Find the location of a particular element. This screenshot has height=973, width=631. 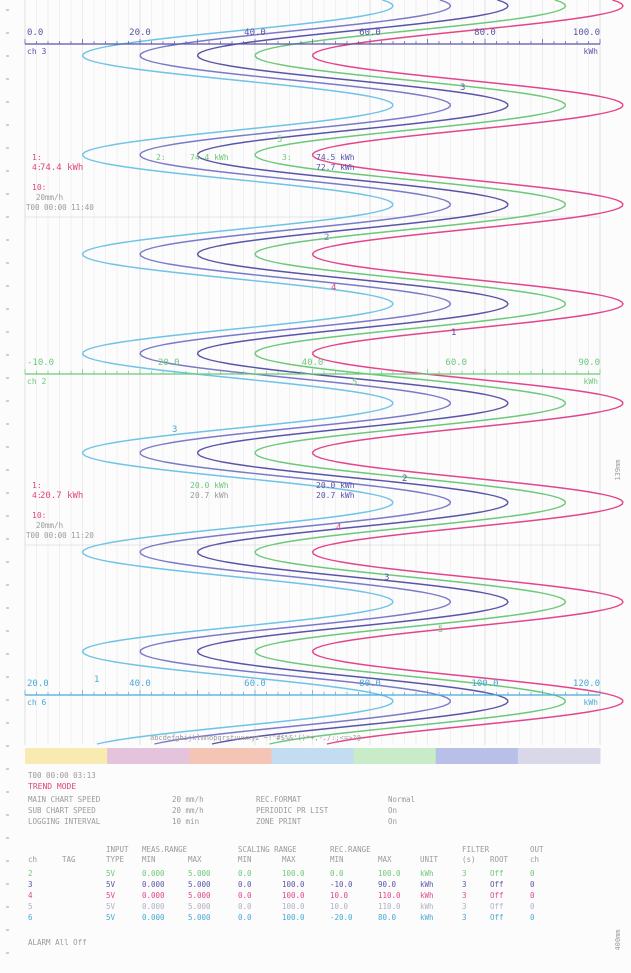

alarm-text: ALARM All Off is located at coordinates (57, 942).